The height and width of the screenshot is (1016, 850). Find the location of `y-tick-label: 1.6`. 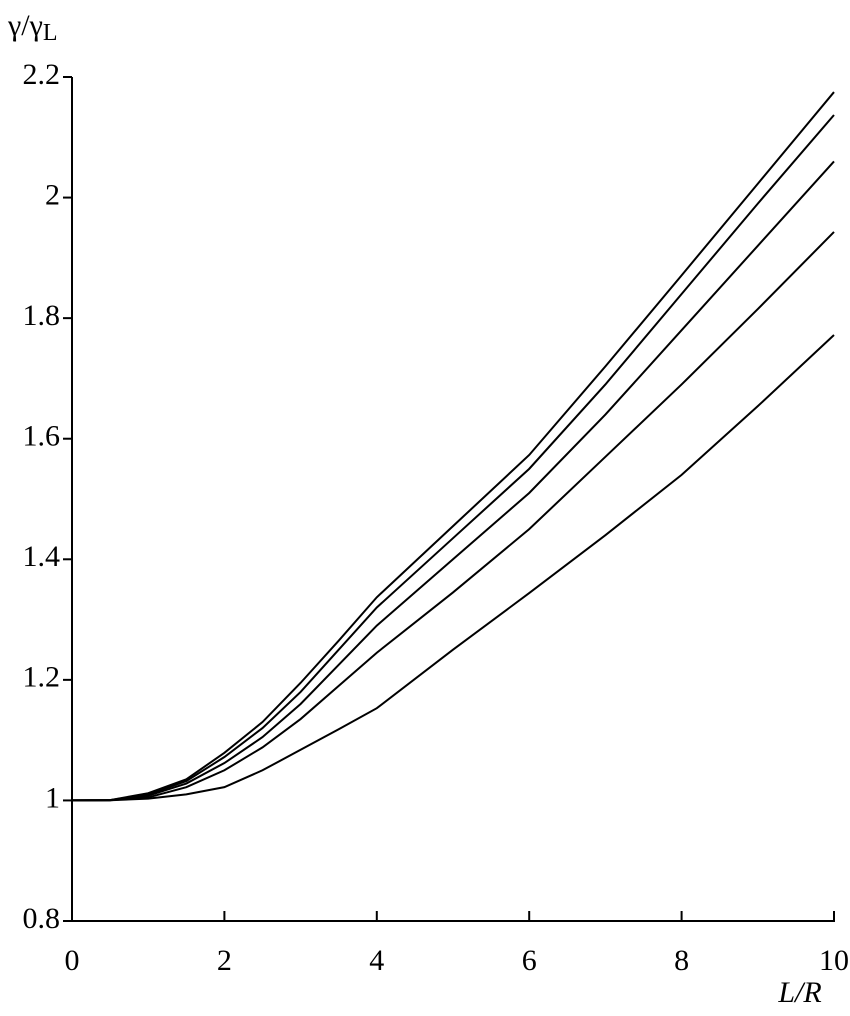

y-tick-label: 1.6 is located at coordinates (42, 436).